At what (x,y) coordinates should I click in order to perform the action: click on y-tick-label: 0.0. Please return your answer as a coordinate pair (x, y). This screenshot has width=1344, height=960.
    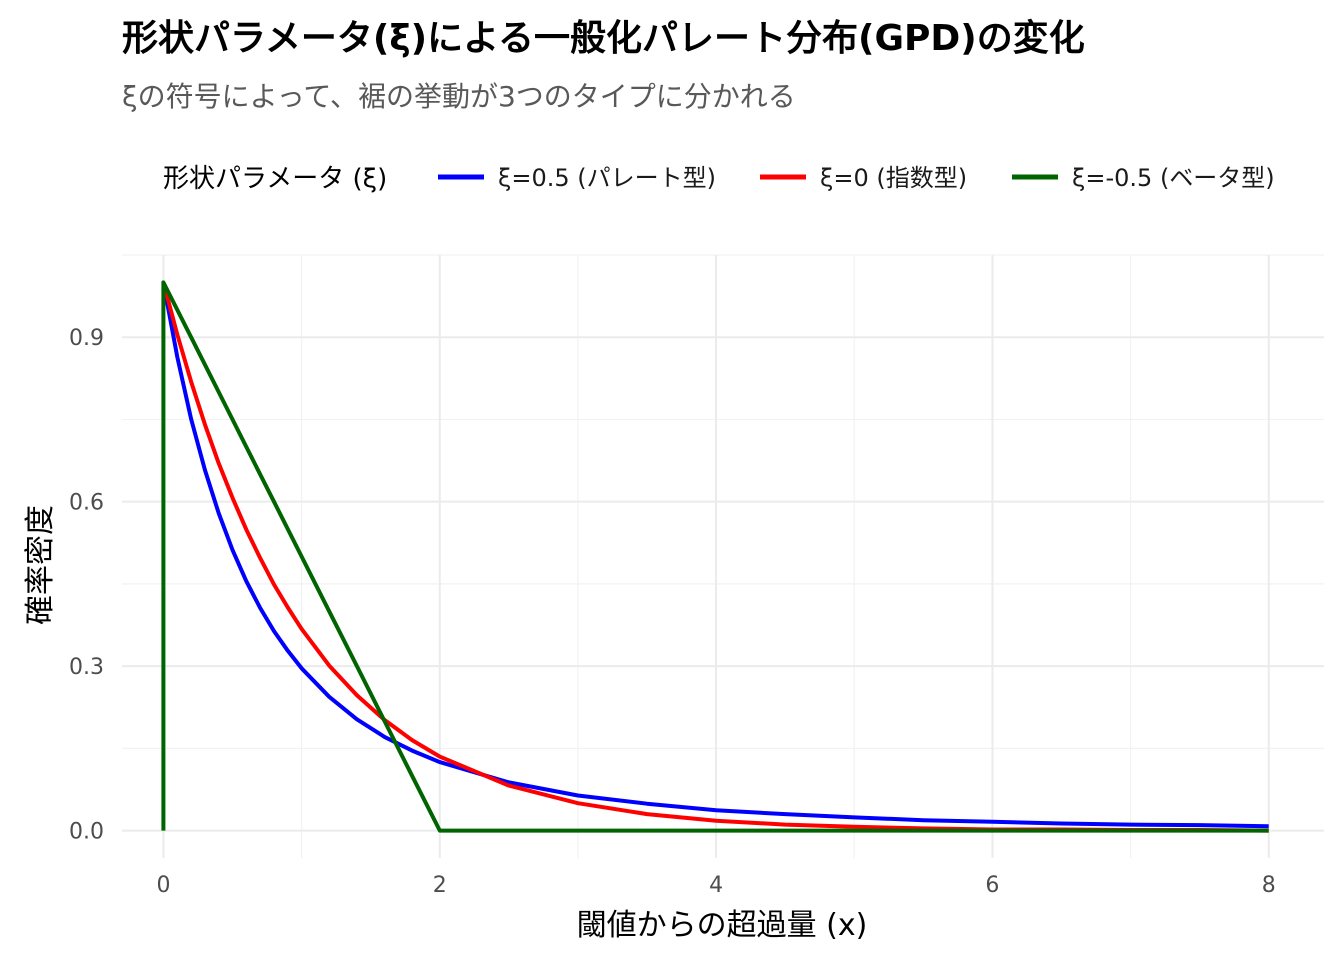
    Looking at the image, I should click on (86, 832).